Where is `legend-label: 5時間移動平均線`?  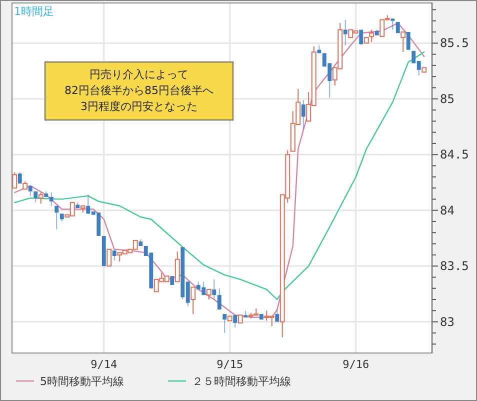
legend-label: 5時間移動平均線 is located at coordinates (82, 381).